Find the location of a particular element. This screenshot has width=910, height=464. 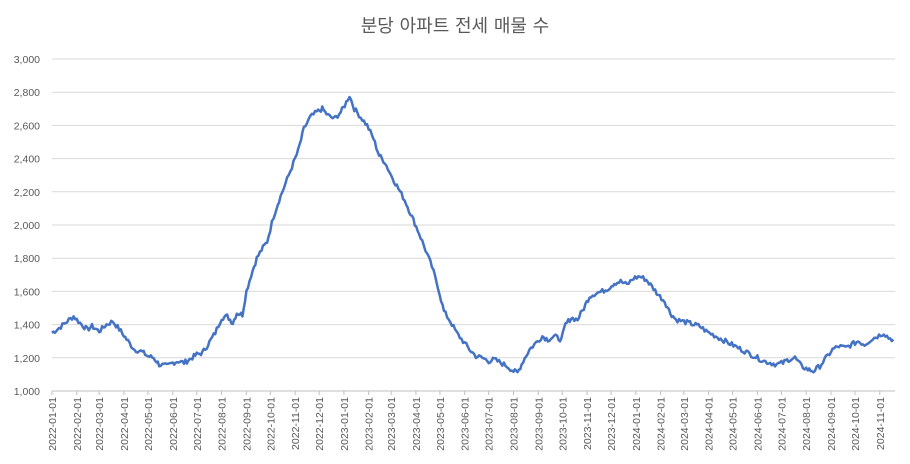

x-tick-label: 2024-11-01 is located at coordinates (881, 423).